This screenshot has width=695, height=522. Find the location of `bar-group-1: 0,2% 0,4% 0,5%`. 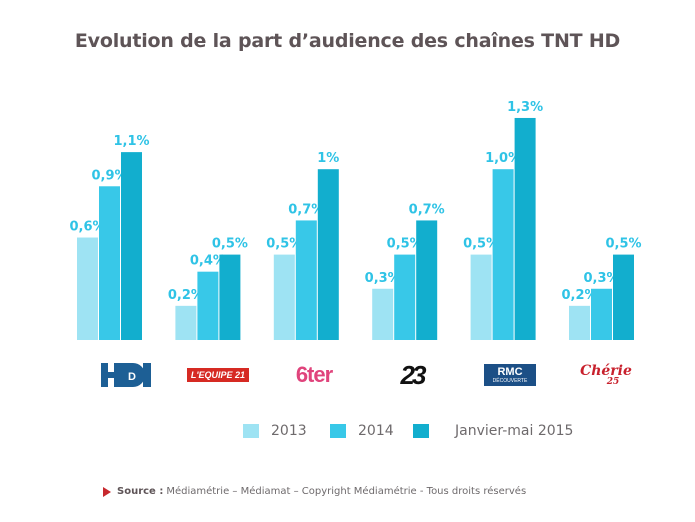

bar-group-1: 0,2% 0,4% 0,5% is located at coordinates (208, 288).